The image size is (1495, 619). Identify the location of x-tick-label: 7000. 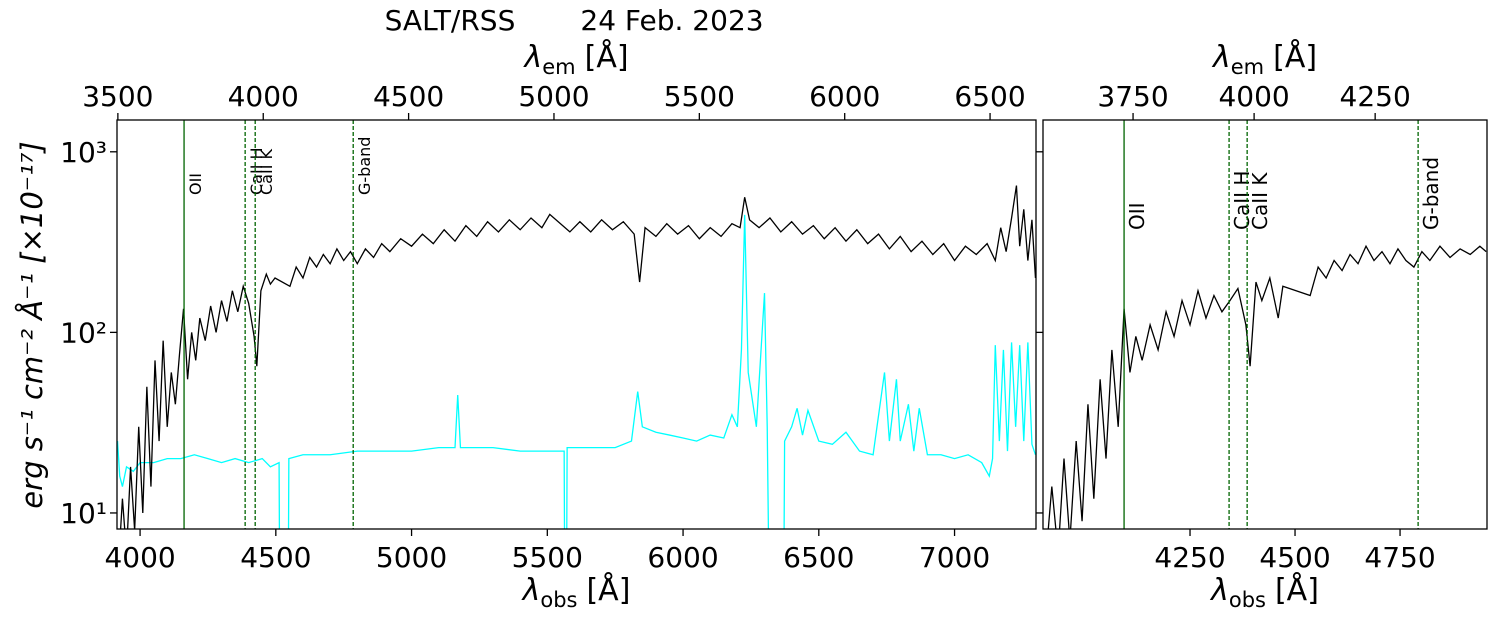
(954, 557).